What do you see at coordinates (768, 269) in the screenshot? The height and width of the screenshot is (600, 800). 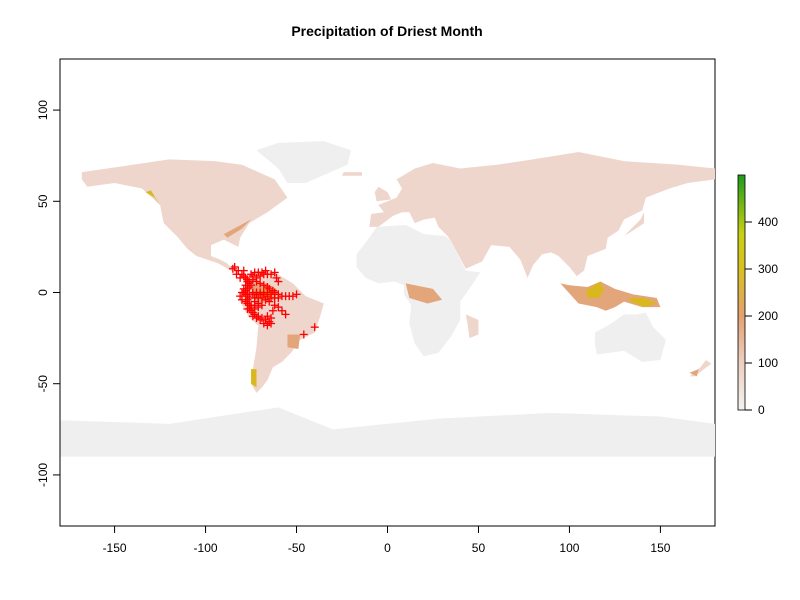 I see `legend-tick-label: 300` at bounding box center [768, 269].